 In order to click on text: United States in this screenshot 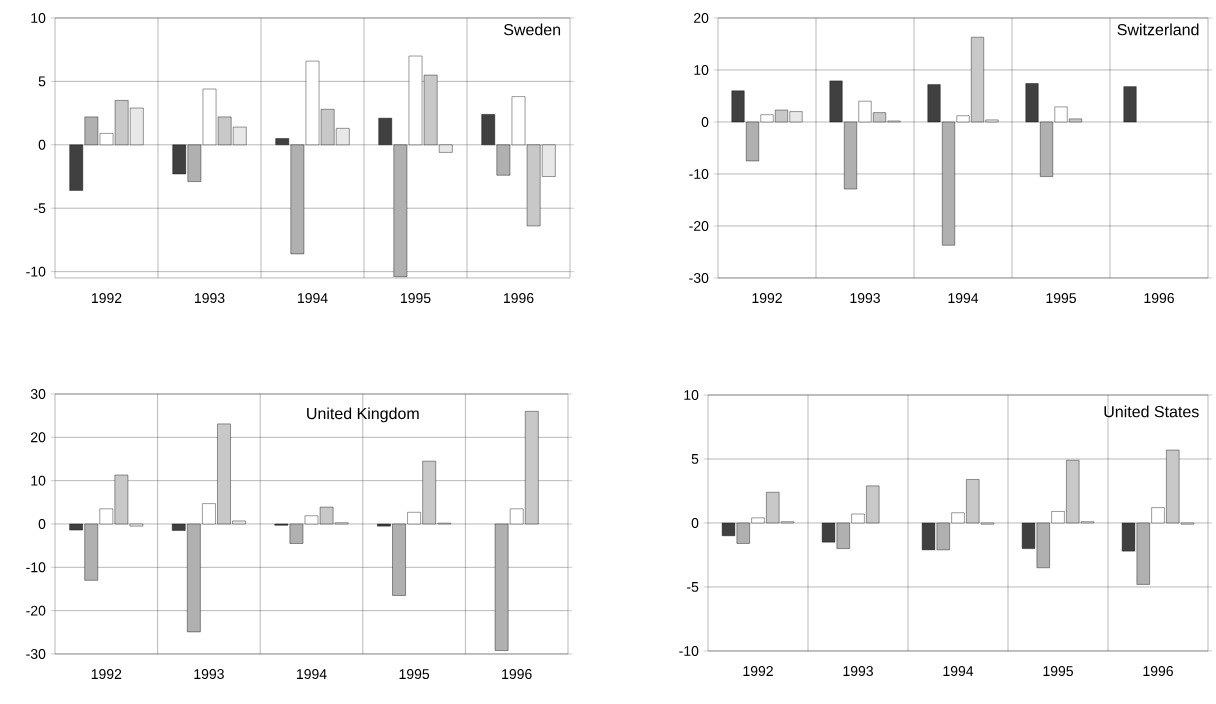, I will do `click(1151, 411)`.